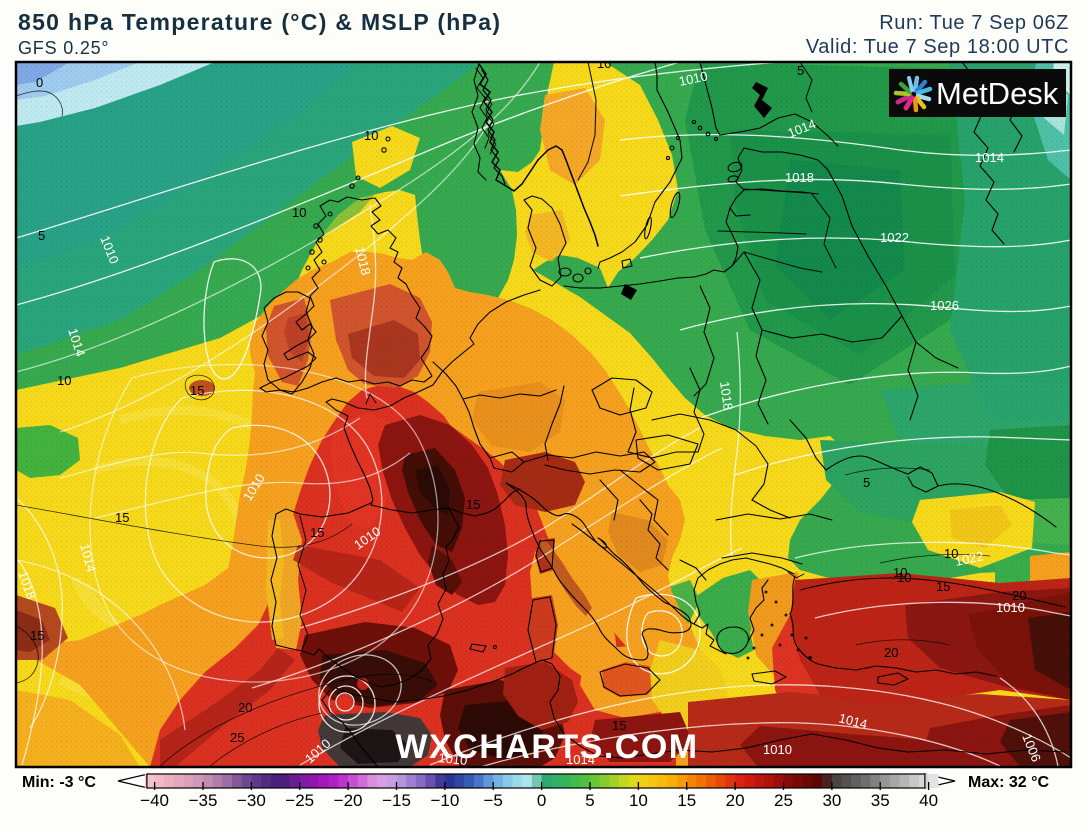  I want to click on svg-text: Min: -3 °C, so click(59, 782).